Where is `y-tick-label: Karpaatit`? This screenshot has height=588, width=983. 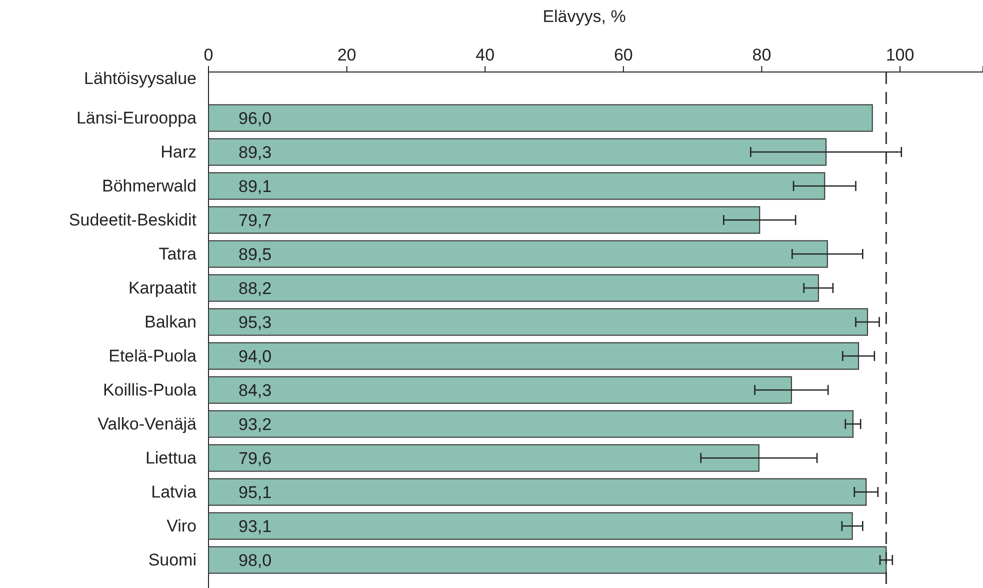 y-tick-label: Karpaatit is located at coordinates (162, 288).